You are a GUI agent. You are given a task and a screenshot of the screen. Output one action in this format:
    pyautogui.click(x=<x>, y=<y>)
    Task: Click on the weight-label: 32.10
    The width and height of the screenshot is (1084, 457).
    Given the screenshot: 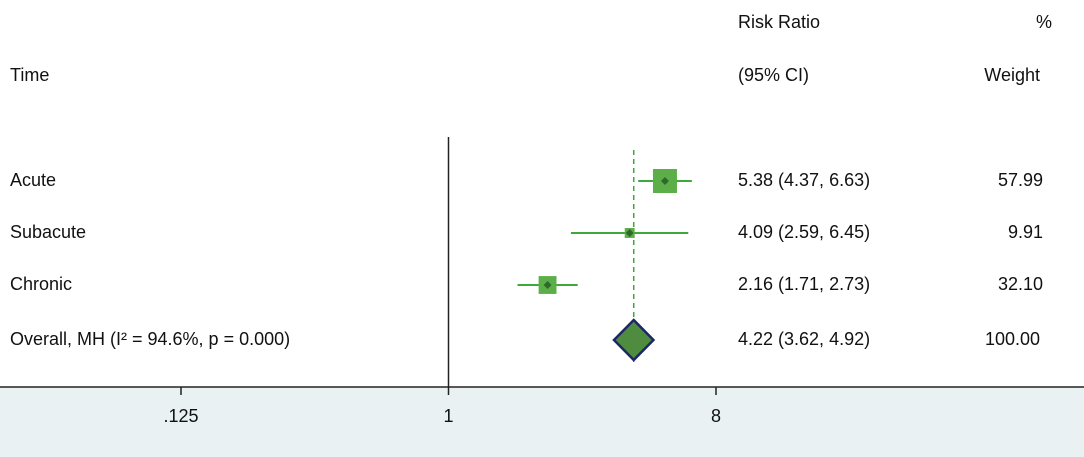 What is the action you would take?
    pyautogui.click(x=1020, y=284)
    